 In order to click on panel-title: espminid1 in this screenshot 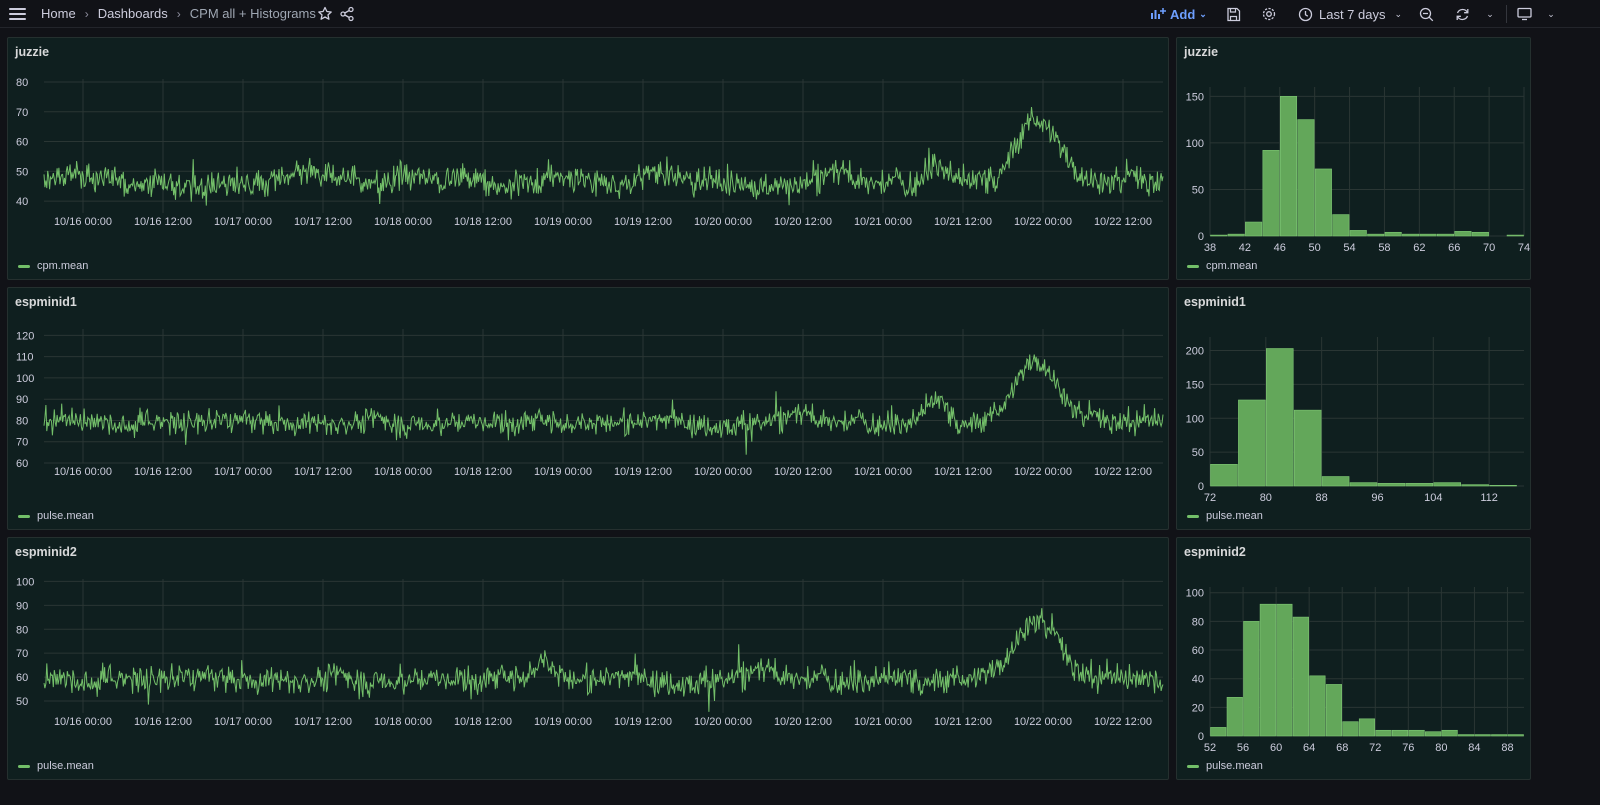, I will do `click(46, 302)`.